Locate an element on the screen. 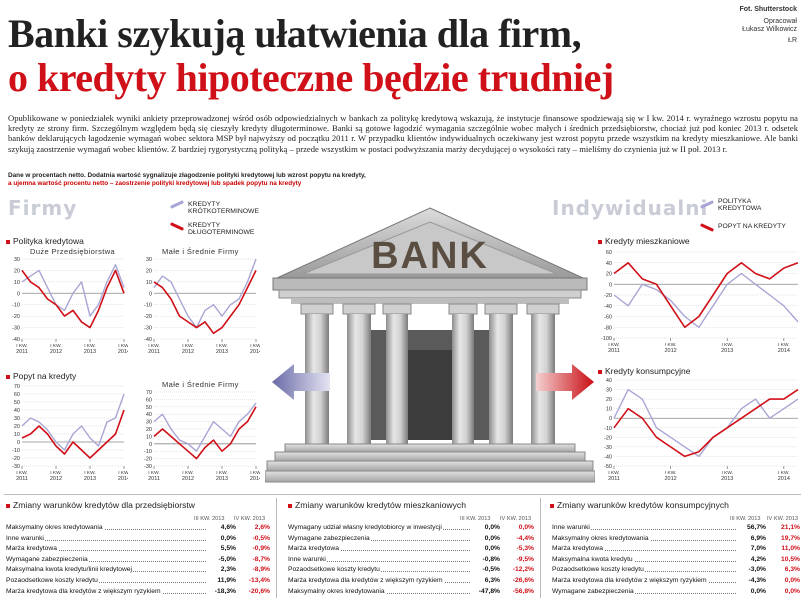  legend-long-label: Kredyty długoterminowe is located at coordinates (221, 229).